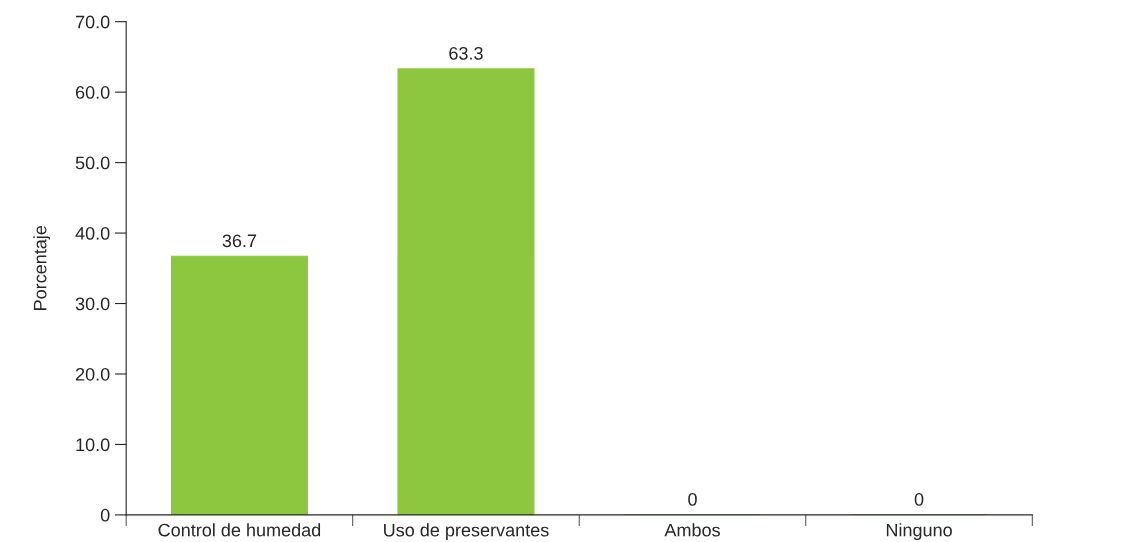 Image resolution: width=1147 pixels, height=542 pixels. I want to click on y-tick-label: 0, so click(105, 515).